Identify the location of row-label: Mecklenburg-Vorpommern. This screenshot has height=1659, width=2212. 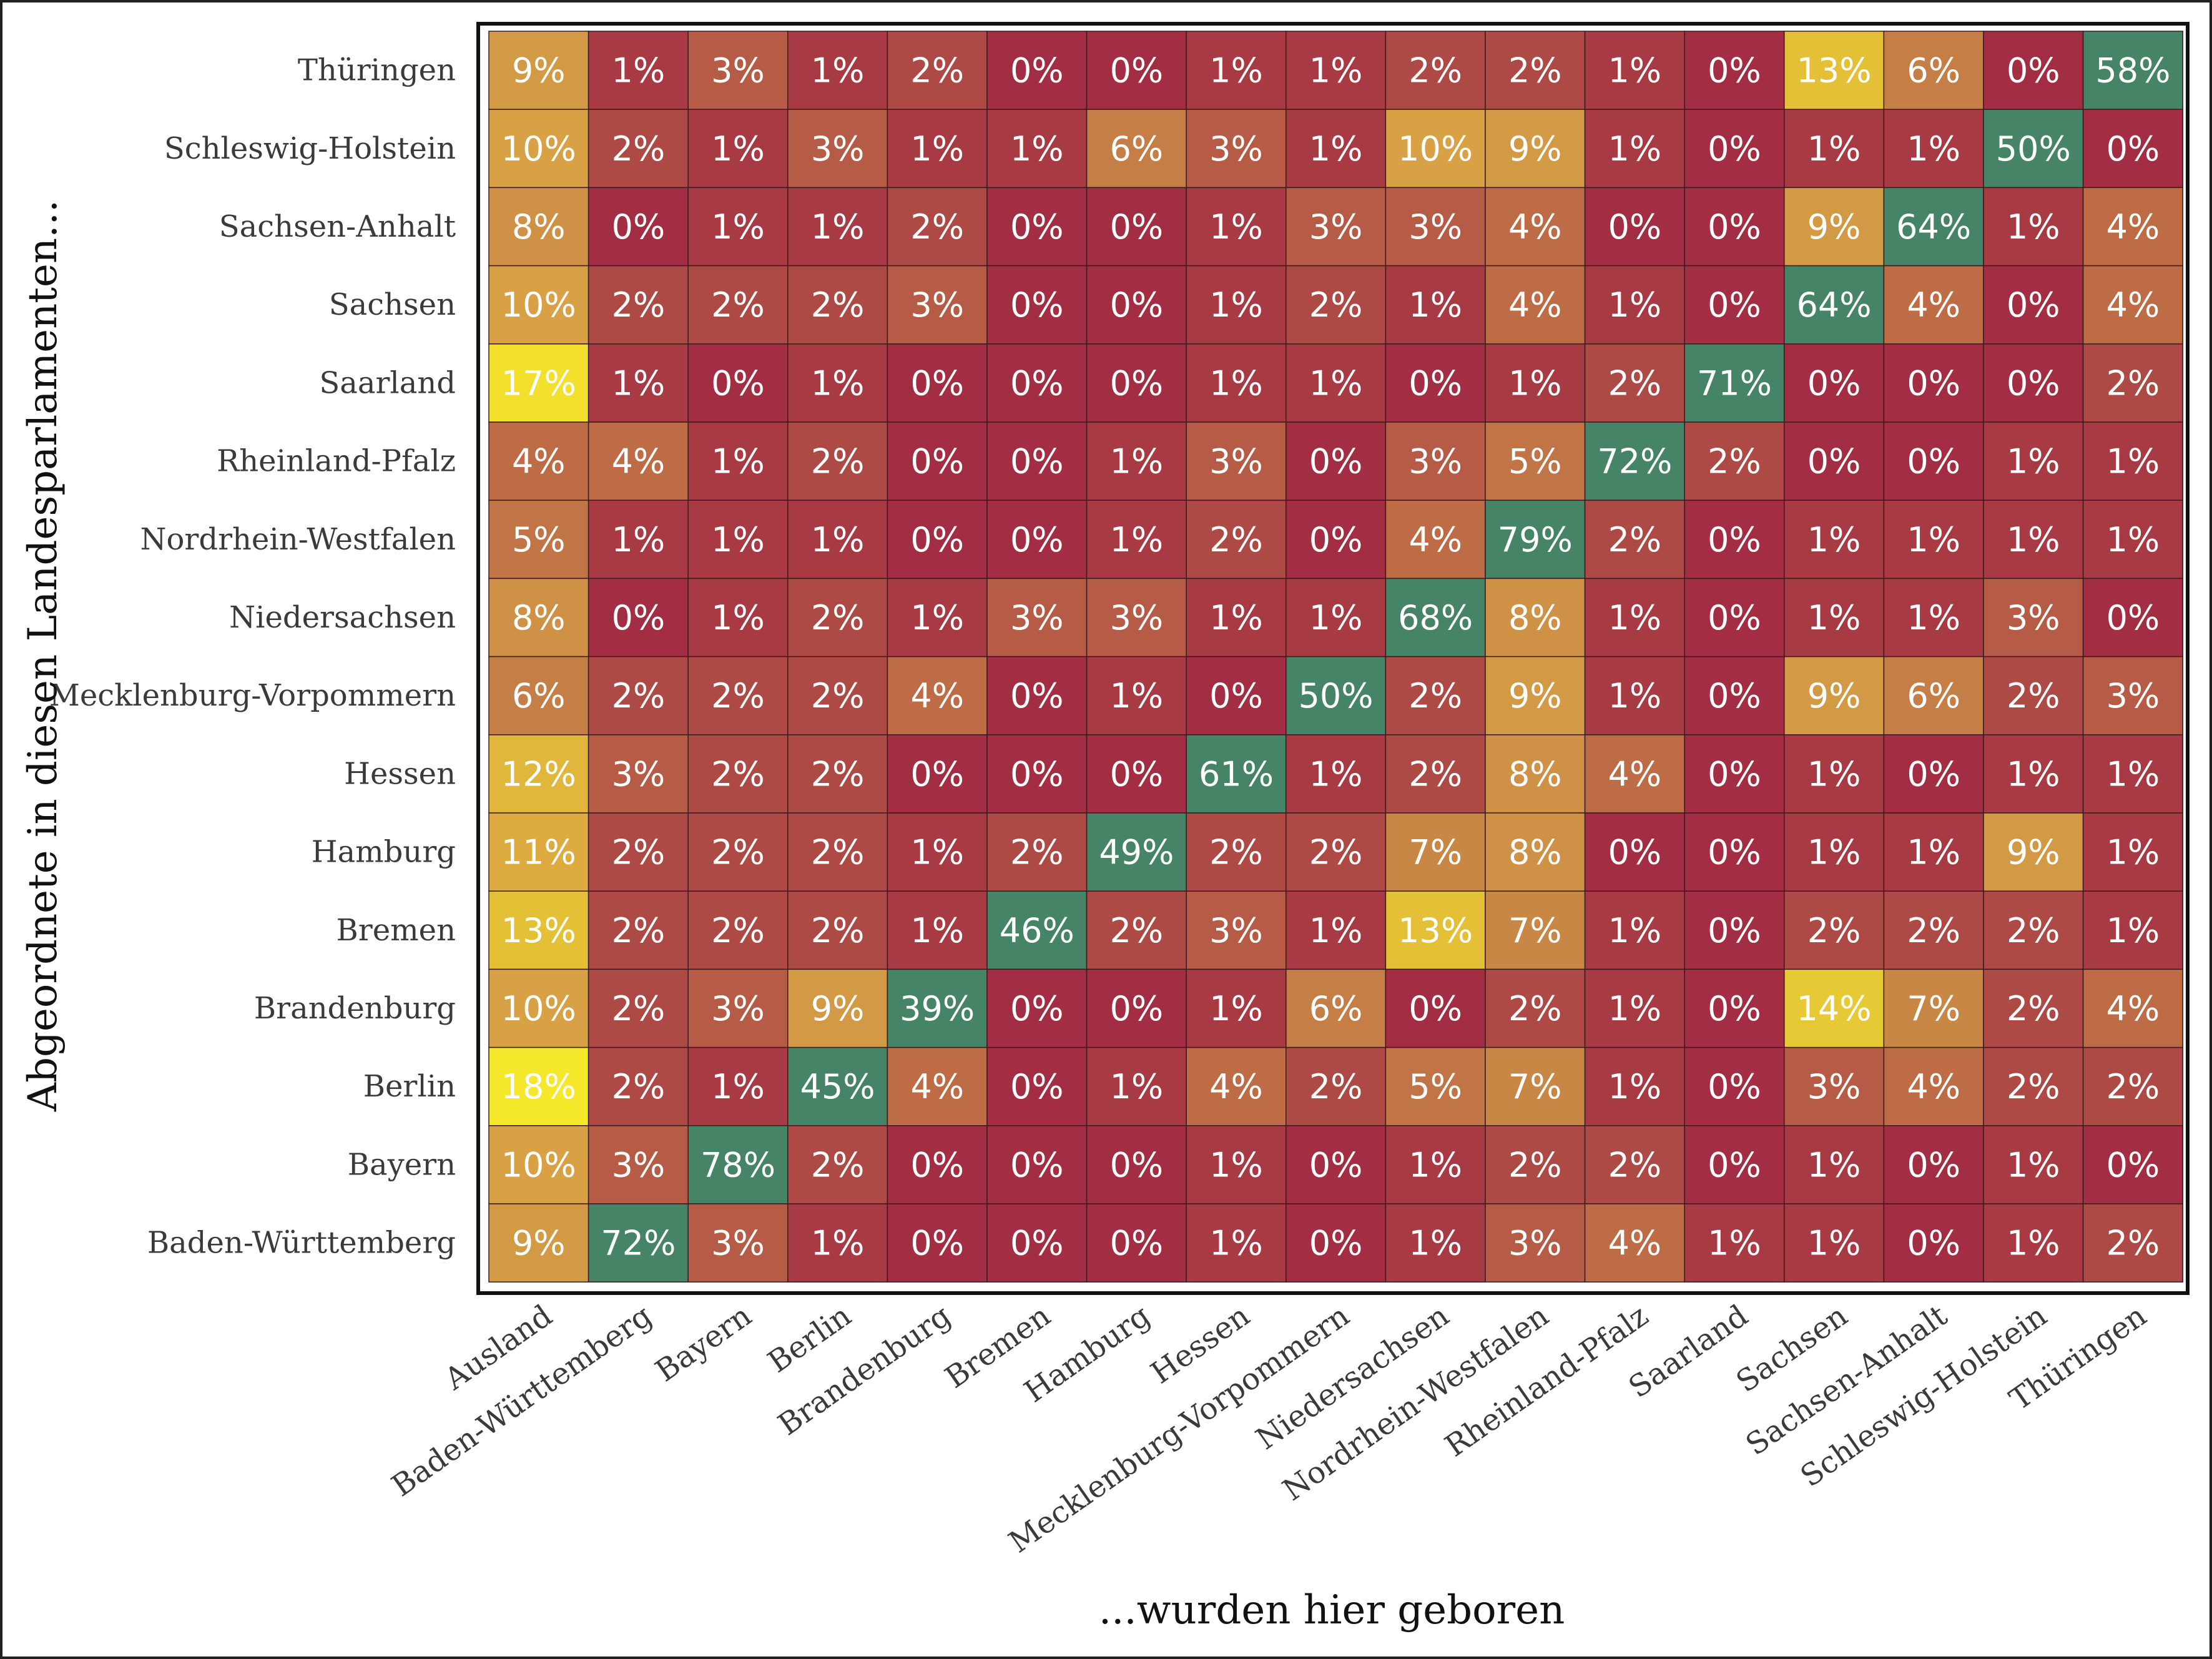
(252, 695).